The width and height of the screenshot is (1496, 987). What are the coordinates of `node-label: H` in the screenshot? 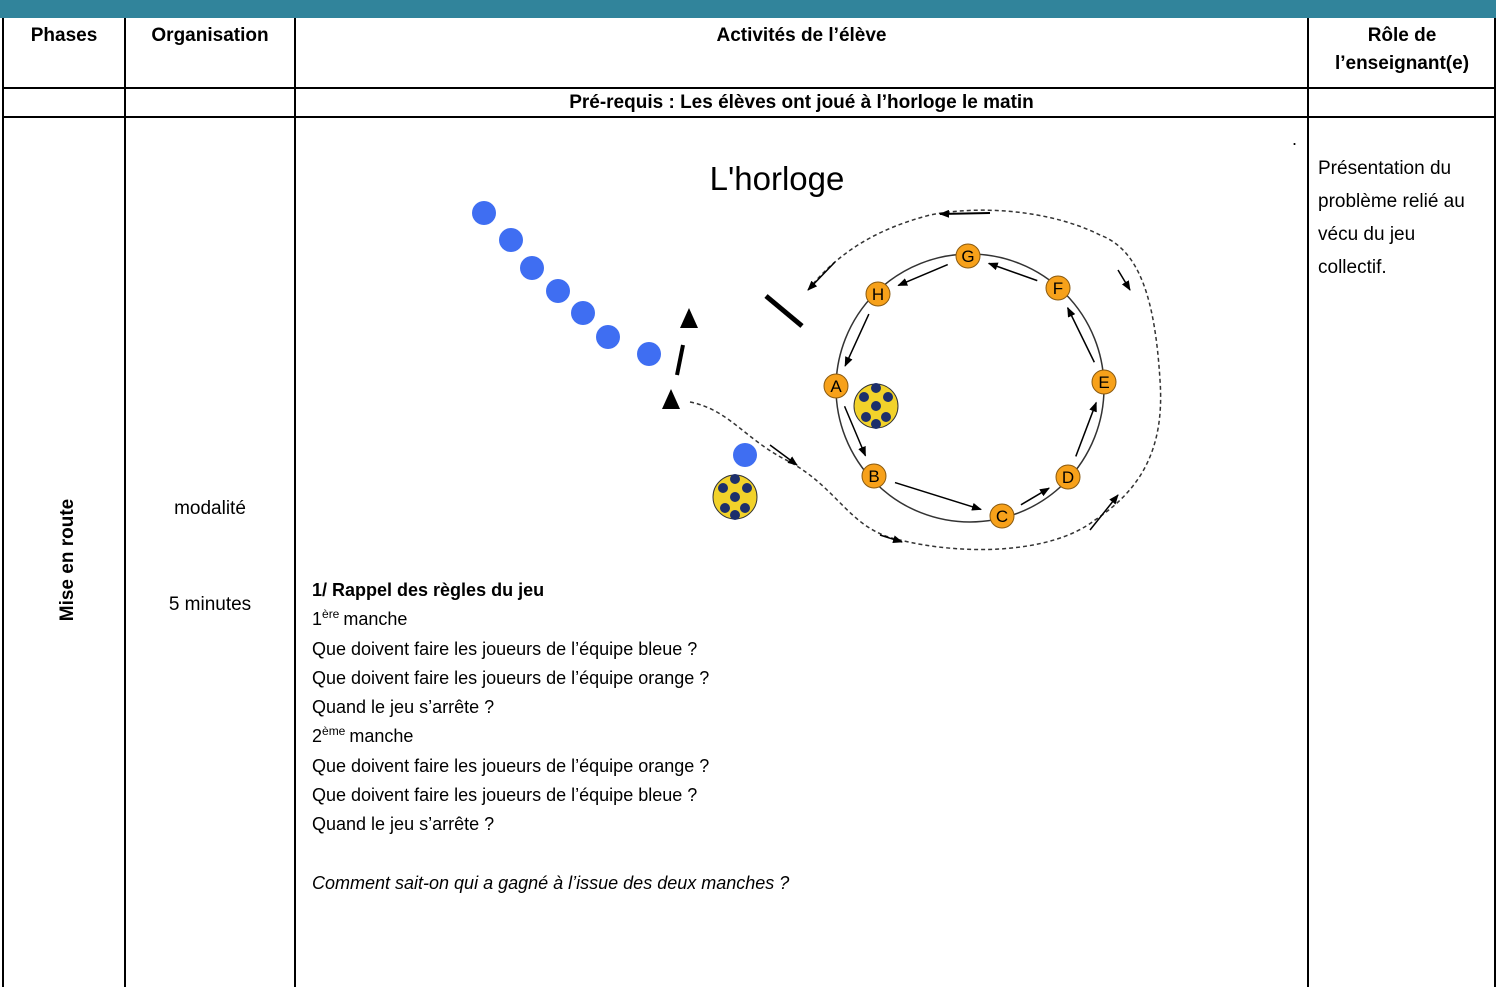 It's located at (878, 294).